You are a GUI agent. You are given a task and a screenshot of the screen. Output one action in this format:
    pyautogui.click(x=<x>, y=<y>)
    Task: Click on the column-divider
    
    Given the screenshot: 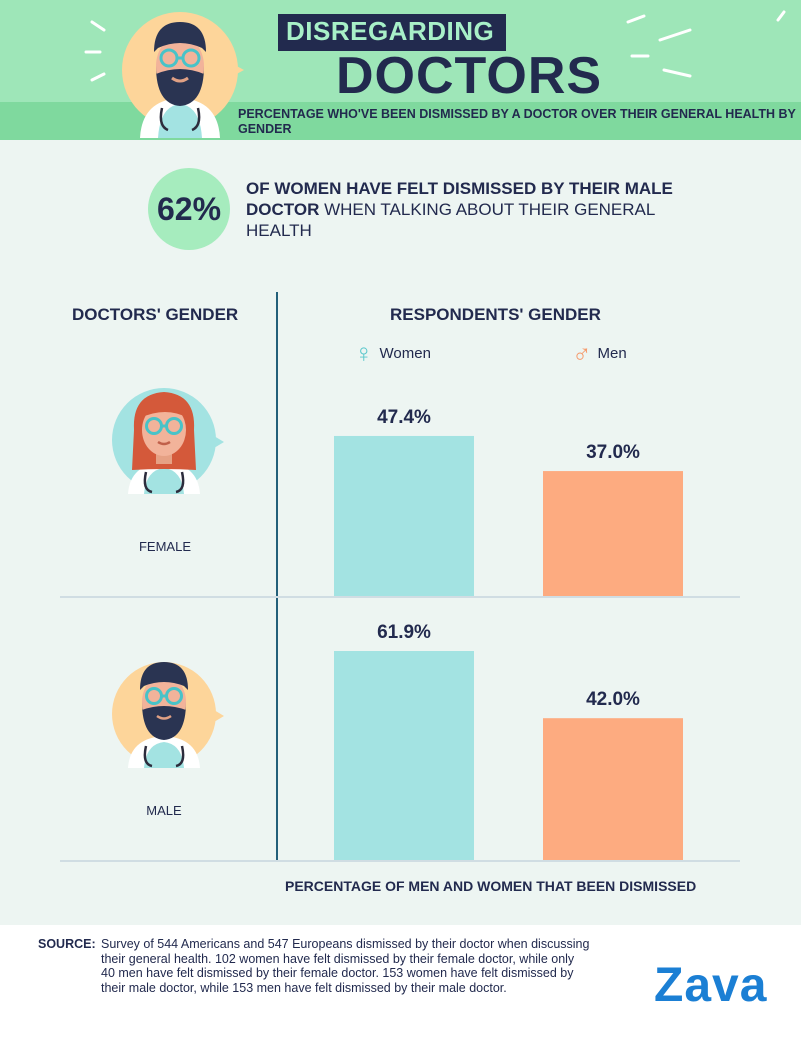 What is the action you would take?
    pyautogui.click(x=277, y=576)
    